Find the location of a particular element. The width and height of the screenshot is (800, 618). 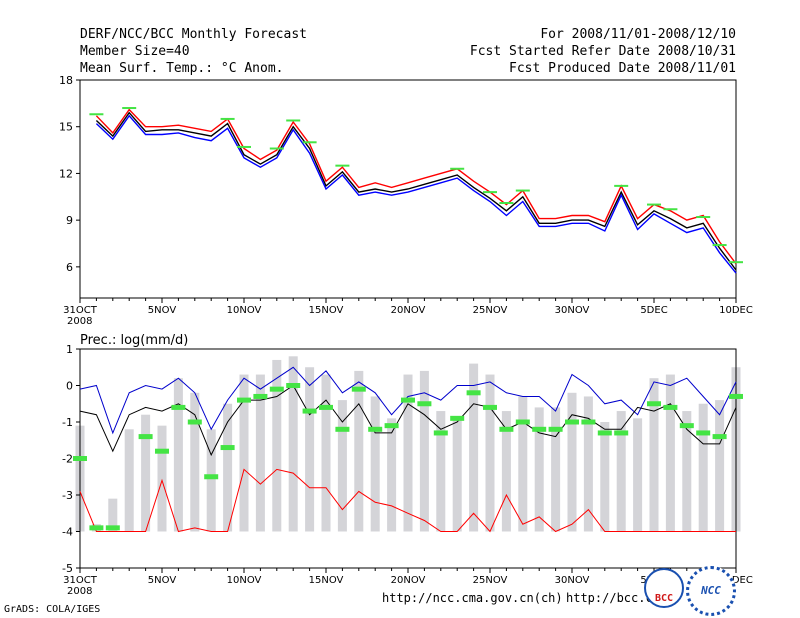

y-tick-label: 9 is located at coordinates (69, 220).